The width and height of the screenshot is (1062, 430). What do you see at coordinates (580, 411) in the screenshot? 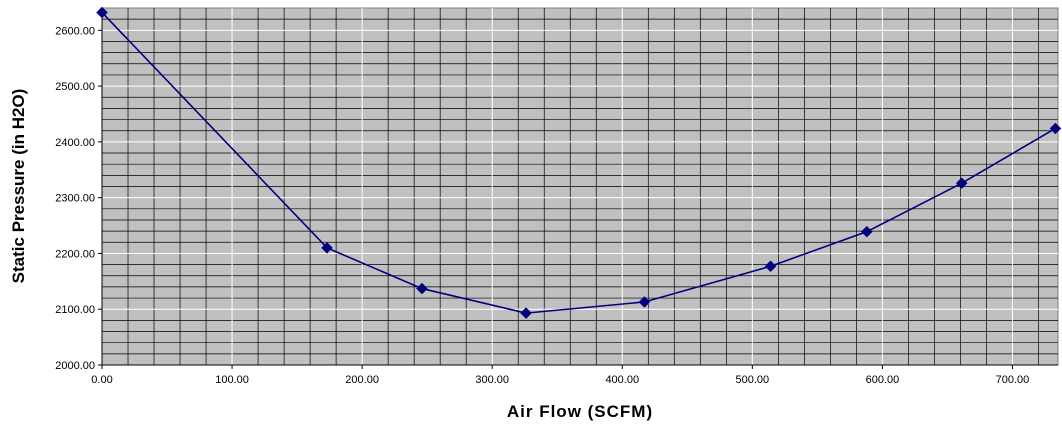
I see `x-axis-title: Air Flow (SCFM)` at bounding box center [580, 411].